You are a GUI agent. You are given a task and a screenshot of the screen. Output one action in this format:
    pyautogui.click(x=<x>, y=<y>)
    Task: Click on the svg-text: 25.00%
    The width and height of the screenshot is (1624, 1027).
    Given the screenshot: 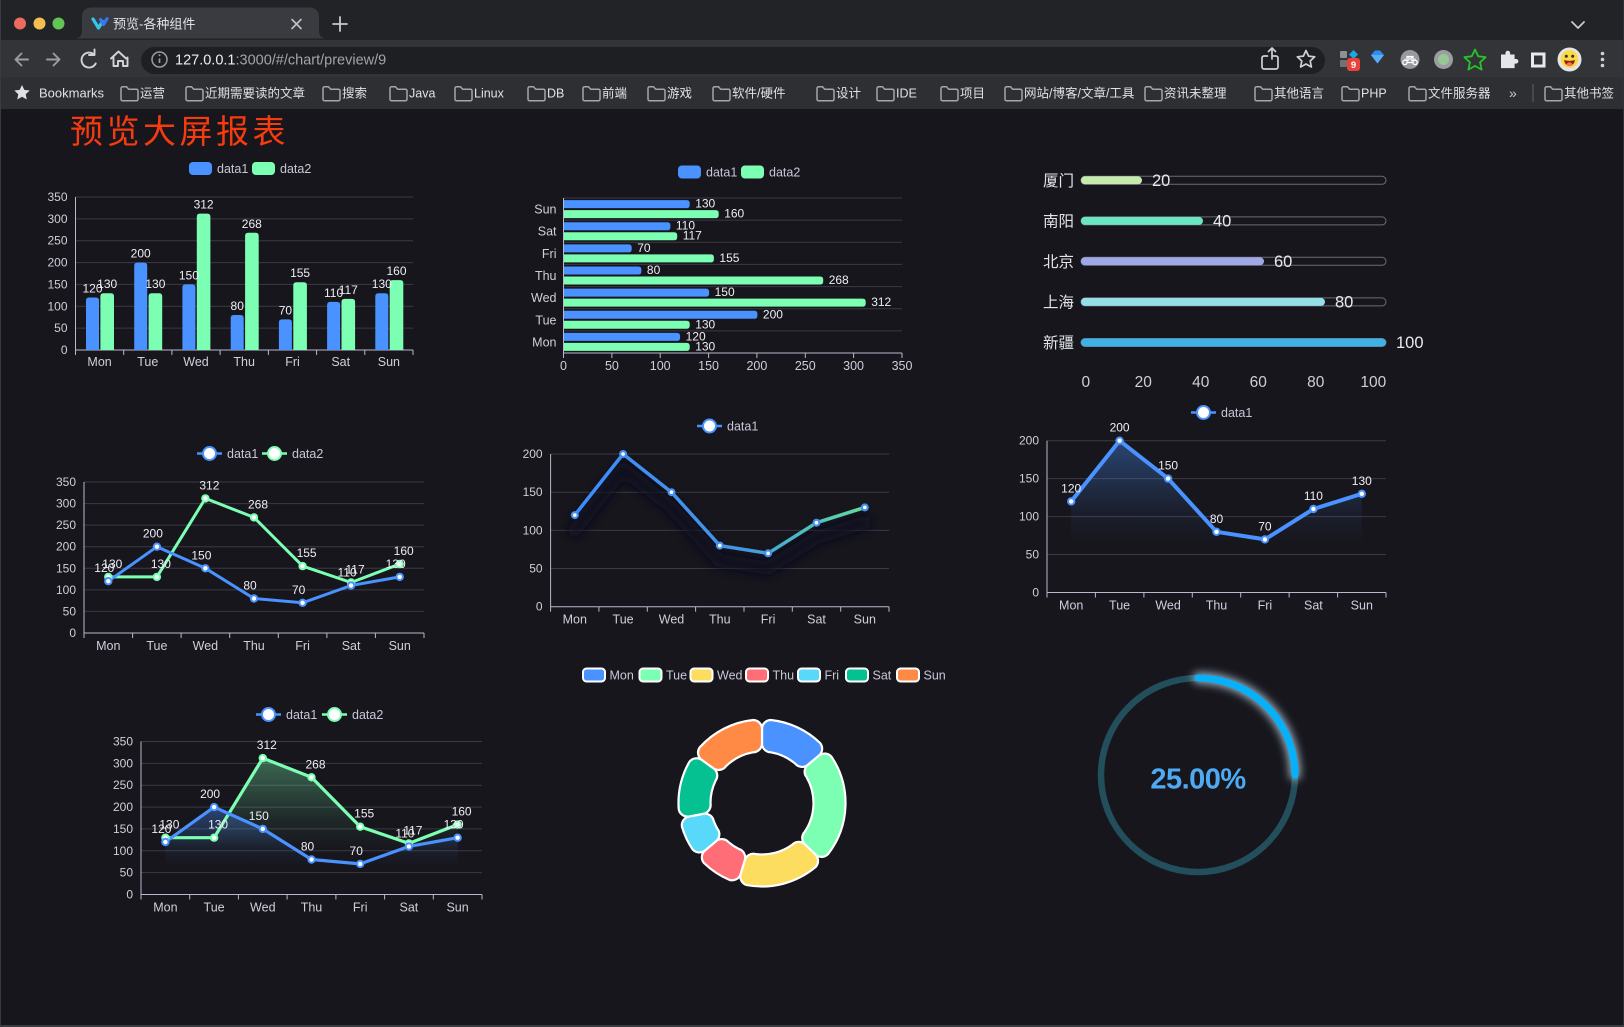 What is the action you would take?
    pyautogui.click(x=1198, y=780)
    